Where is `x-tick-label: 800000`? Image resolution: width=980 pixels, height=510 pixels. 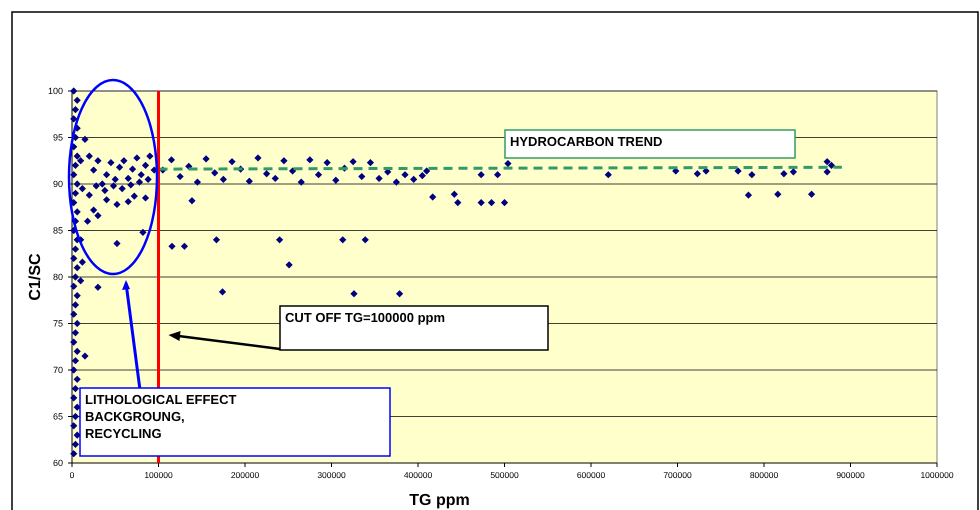
x-tick-label: 800000 is located at coordinates (764, 475).